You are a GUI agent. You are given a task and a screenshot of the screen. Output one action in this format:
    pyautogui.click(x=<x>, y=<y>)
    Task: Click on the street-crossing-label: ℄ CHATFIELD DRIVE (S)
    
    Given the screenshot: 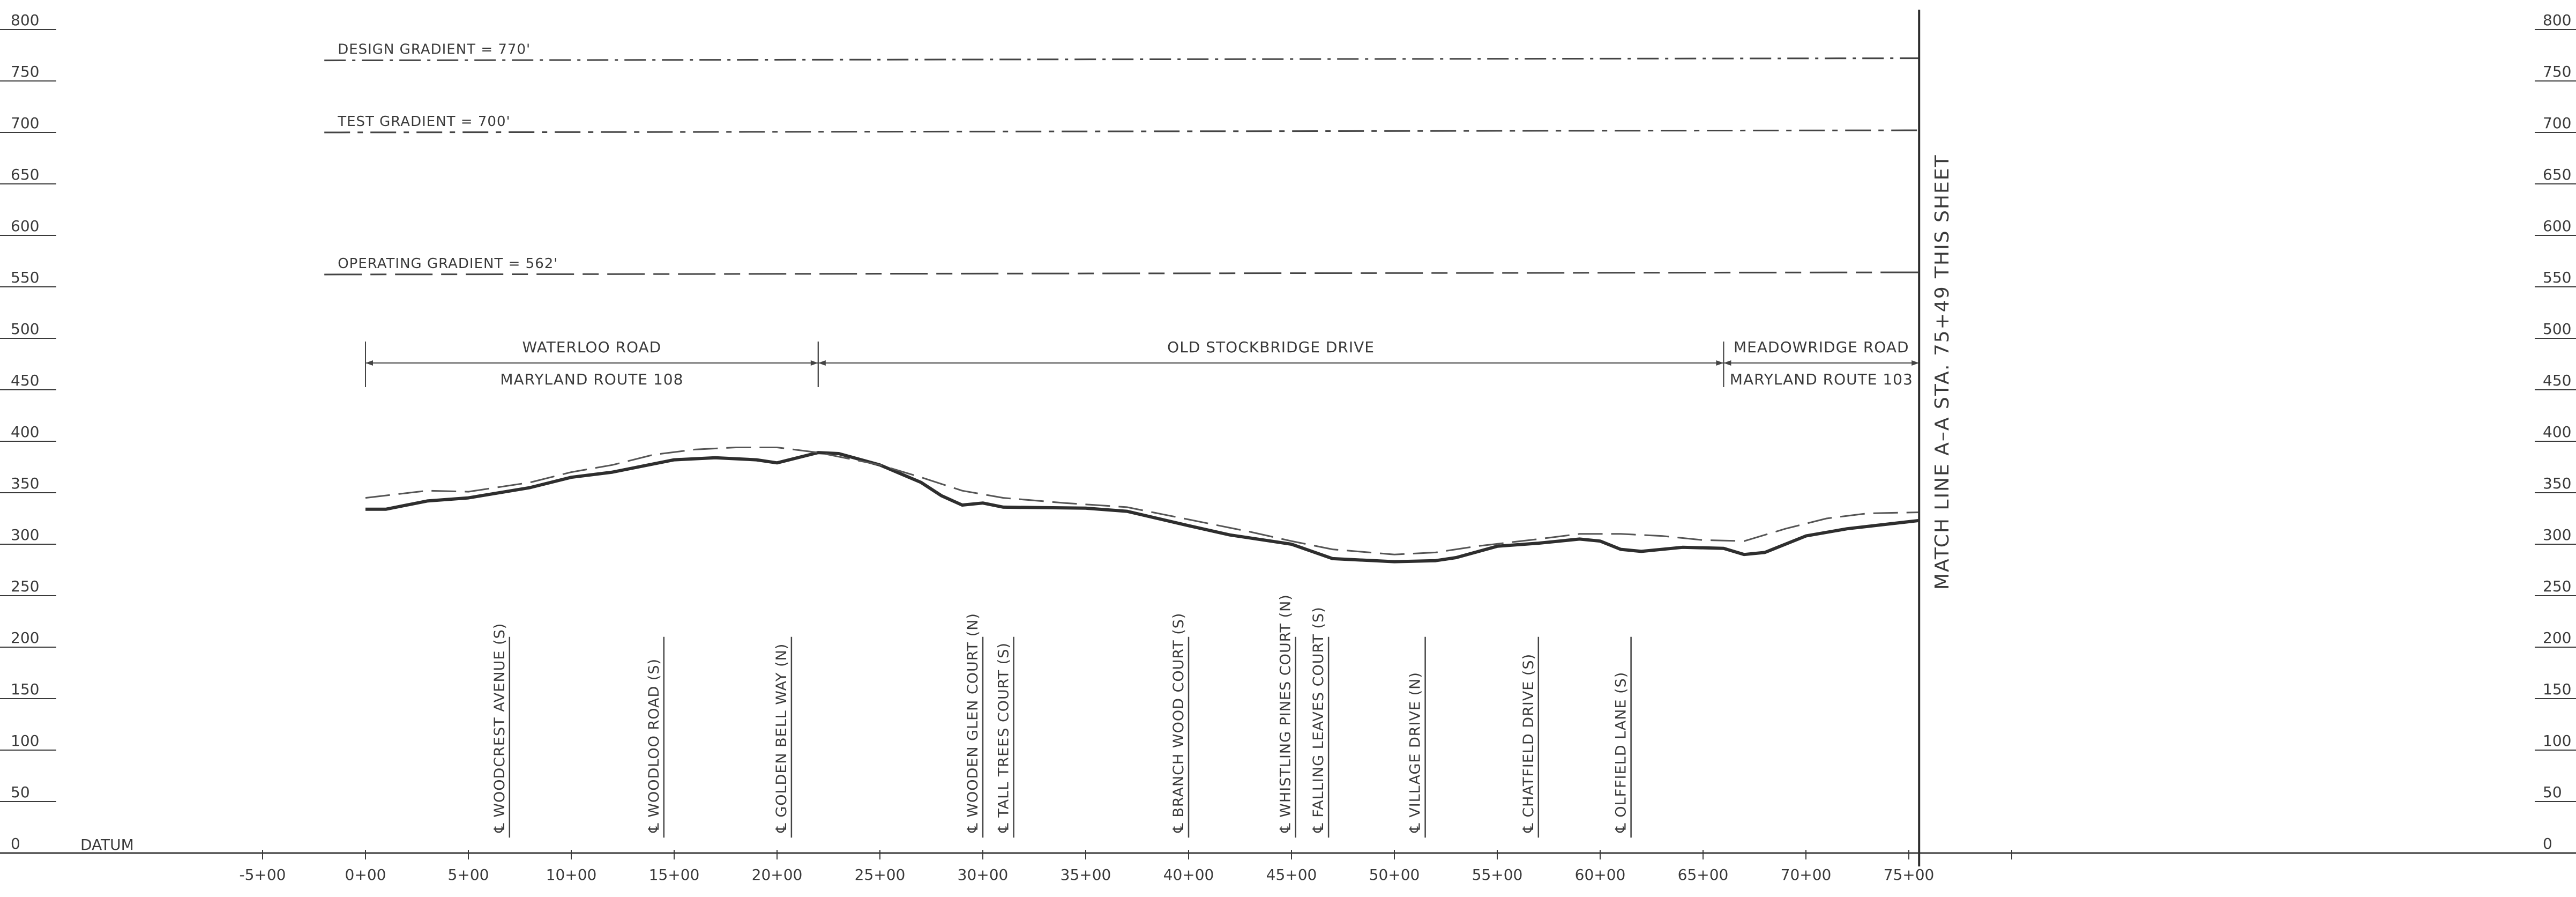 What is the action you would take?
    pyautogui.click(x=1528, y=743)
    